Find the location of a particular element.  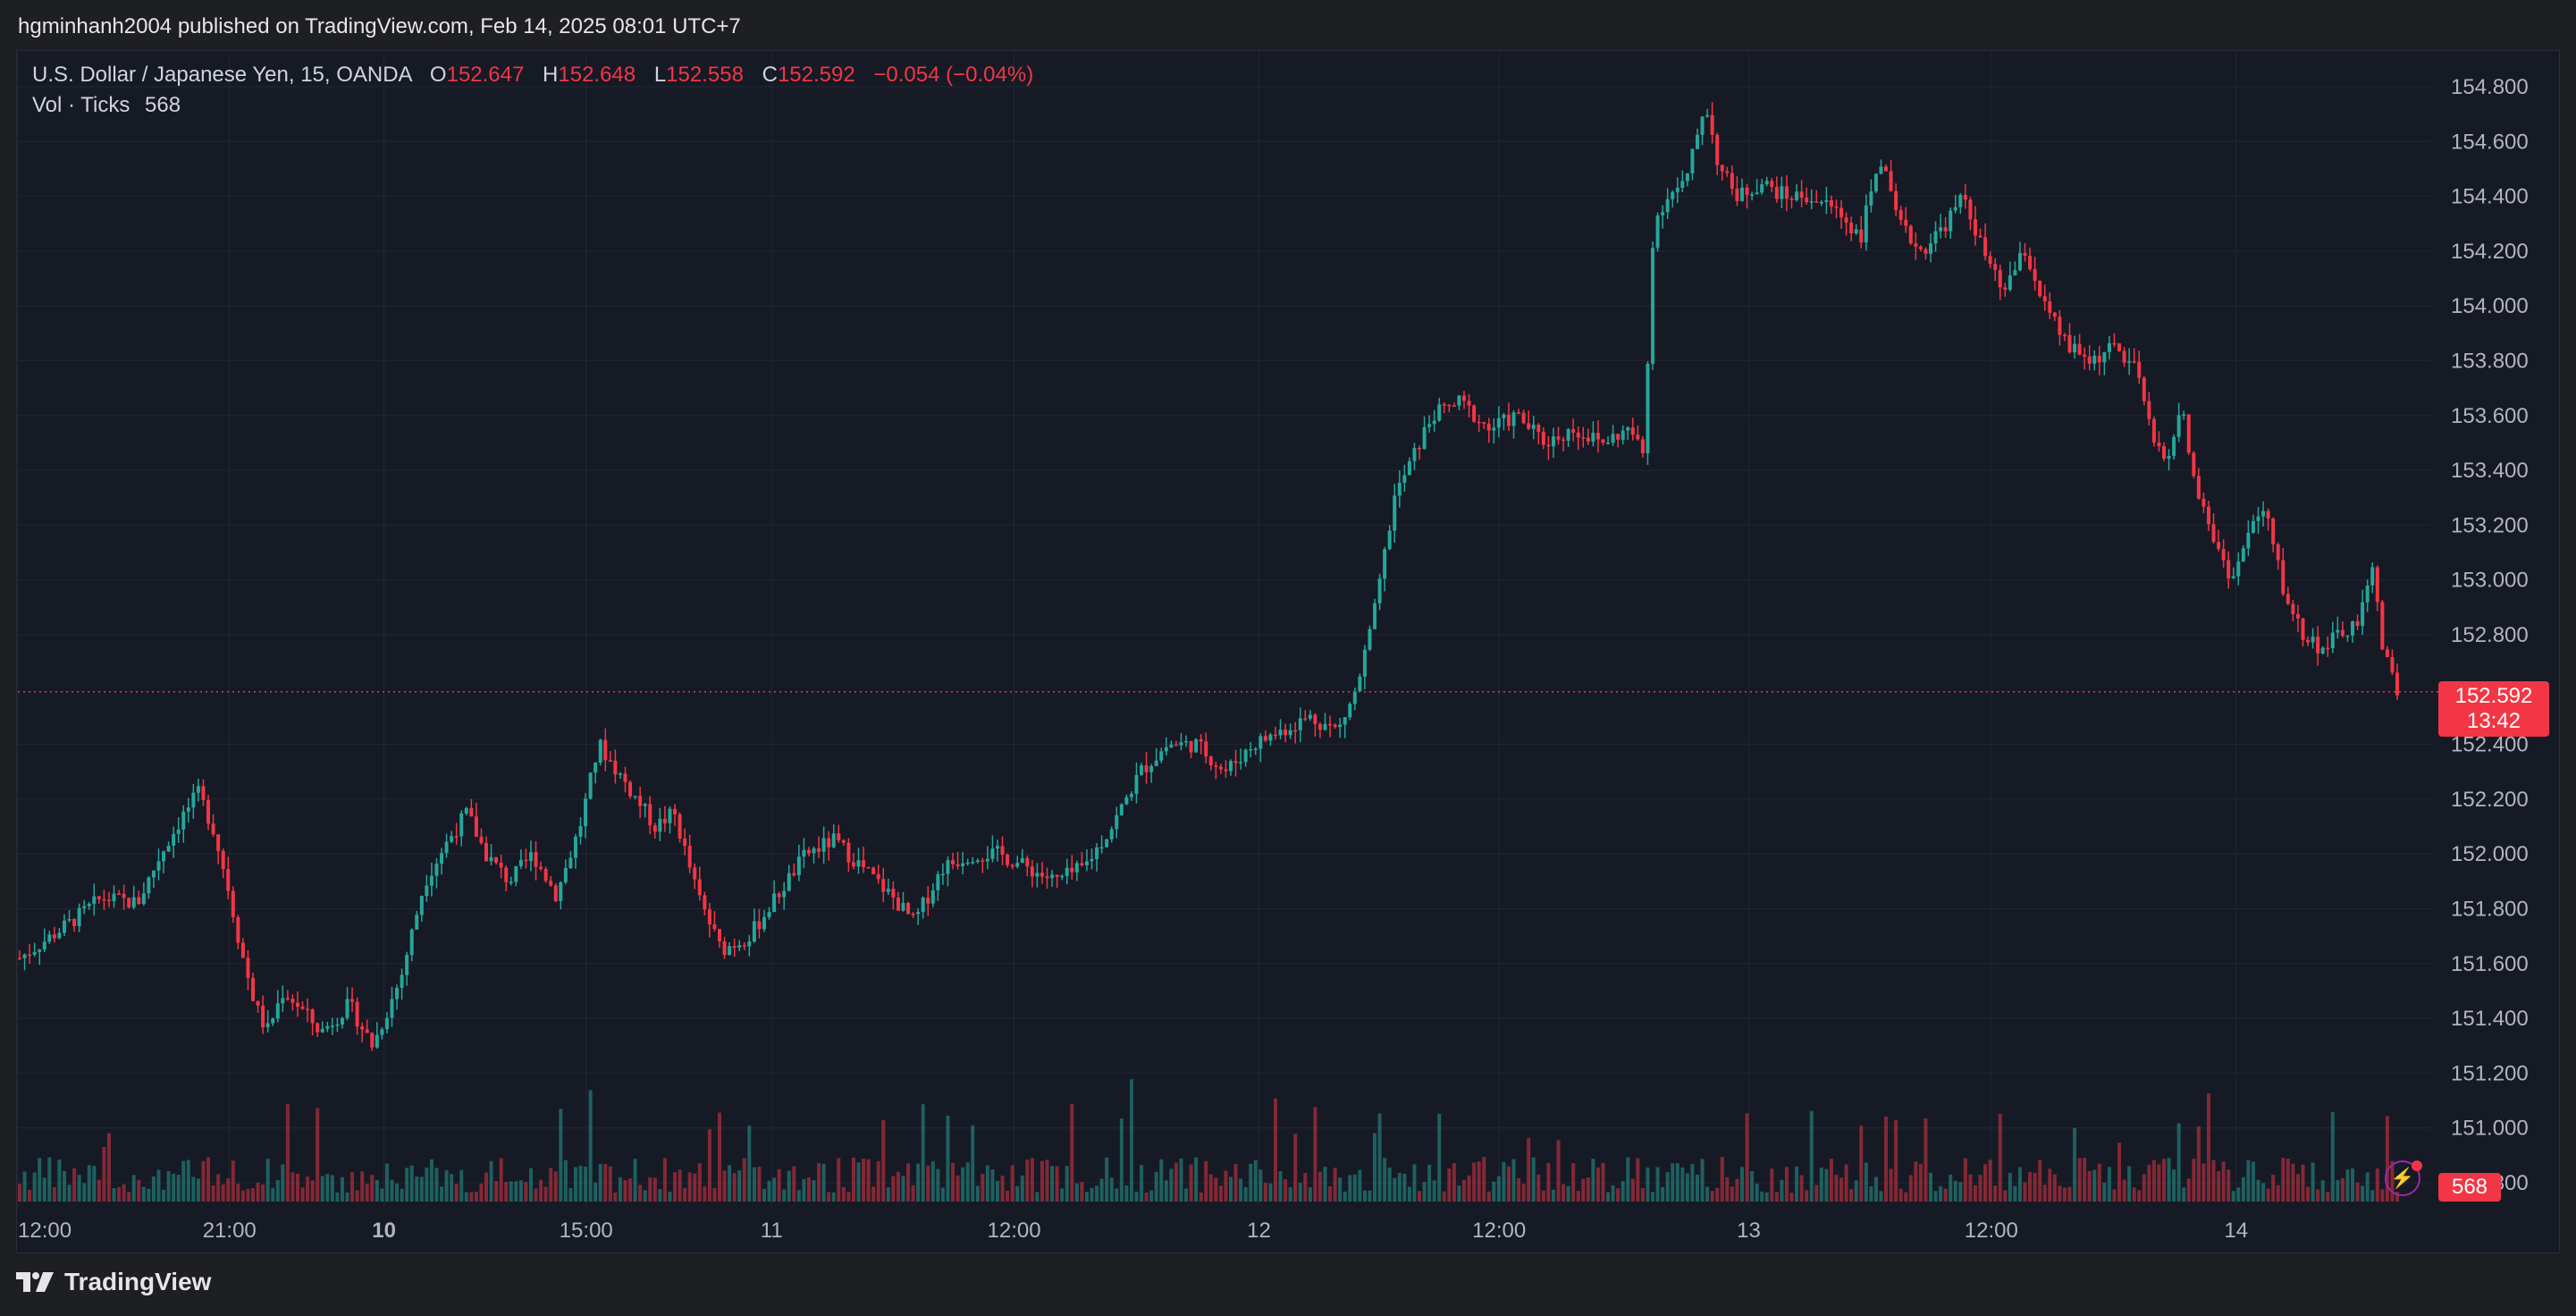

y-tick-label: 153.600 is located at coordinates (2490, 416).